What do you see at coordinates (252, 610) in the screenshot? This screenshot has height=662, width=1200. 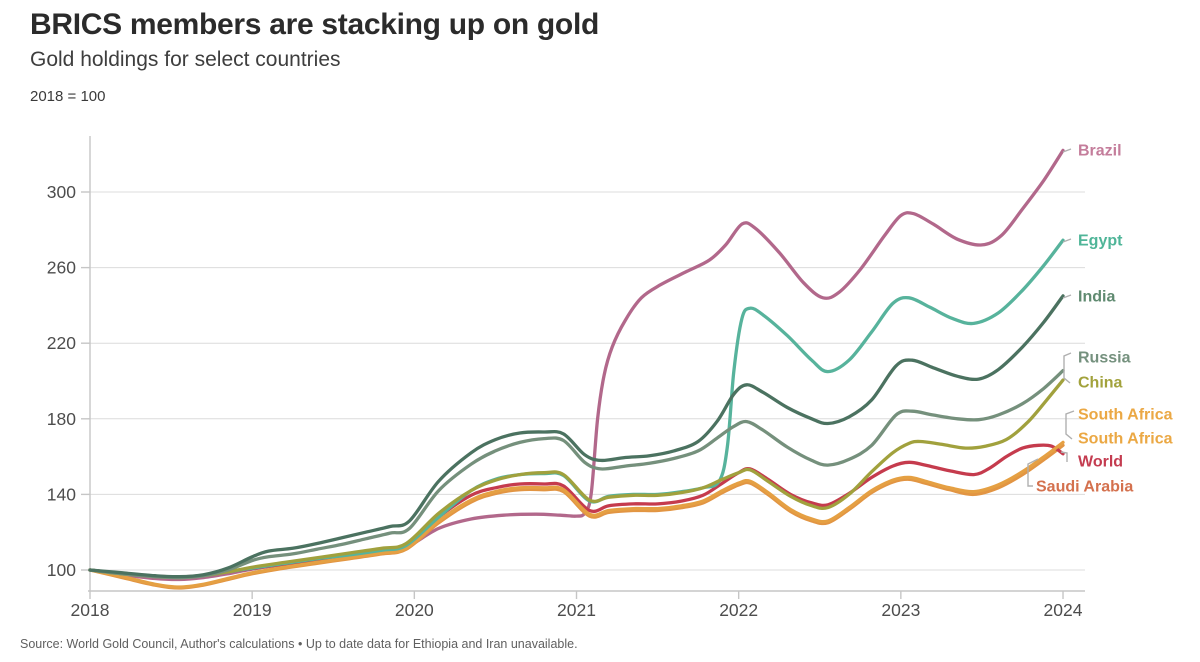 I see `x-tick-label: 2019` at bounding box center [252, 610].